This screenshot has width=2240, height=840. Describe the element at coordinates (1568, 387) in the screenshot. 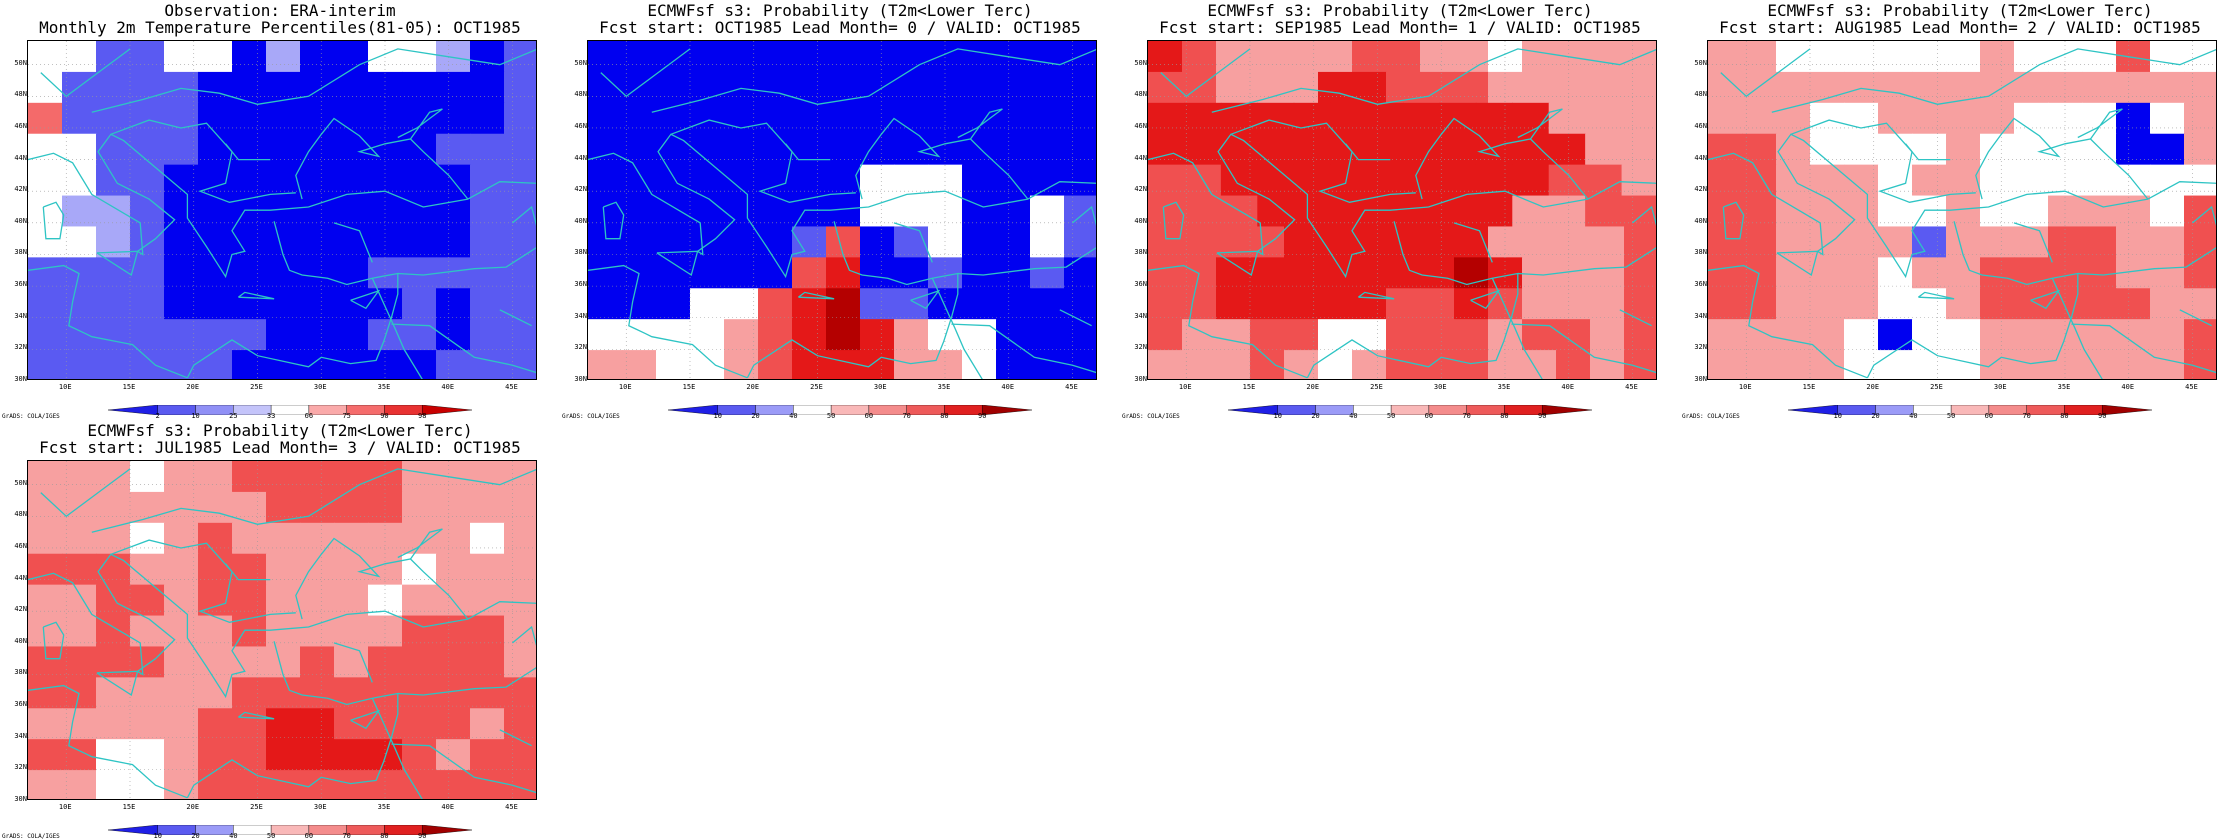

I see `lon-tick-label: 40E` at that location.